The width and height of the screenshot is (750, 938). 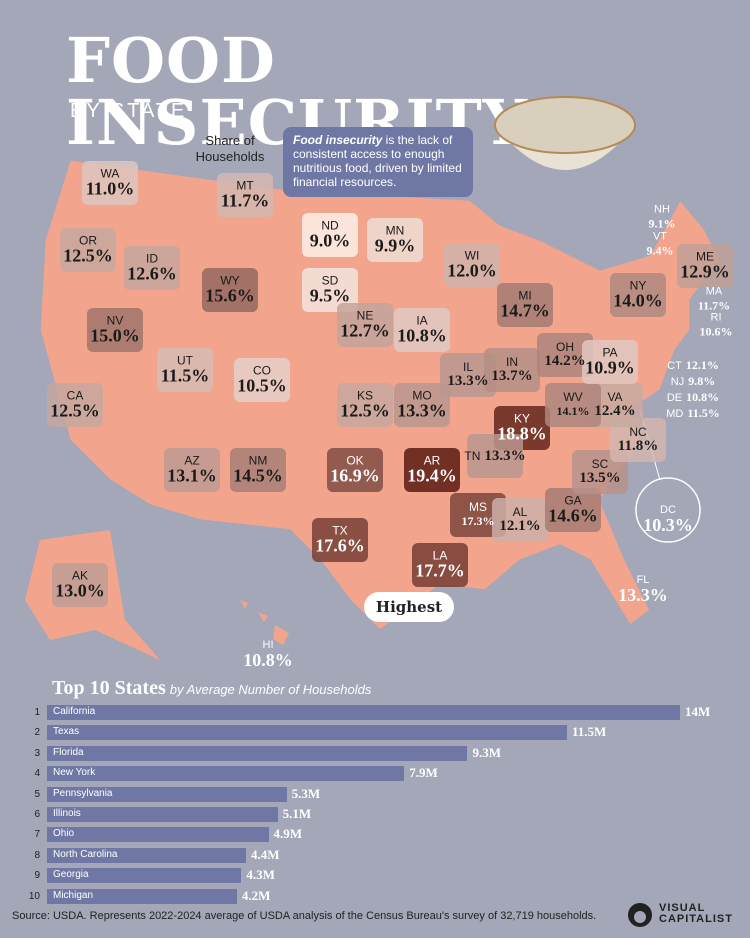 What do you see at coordinates (714, 300) in the screenshot?
I see `state-label-ma: MA 11.7%` at bounding box center [714, 300].